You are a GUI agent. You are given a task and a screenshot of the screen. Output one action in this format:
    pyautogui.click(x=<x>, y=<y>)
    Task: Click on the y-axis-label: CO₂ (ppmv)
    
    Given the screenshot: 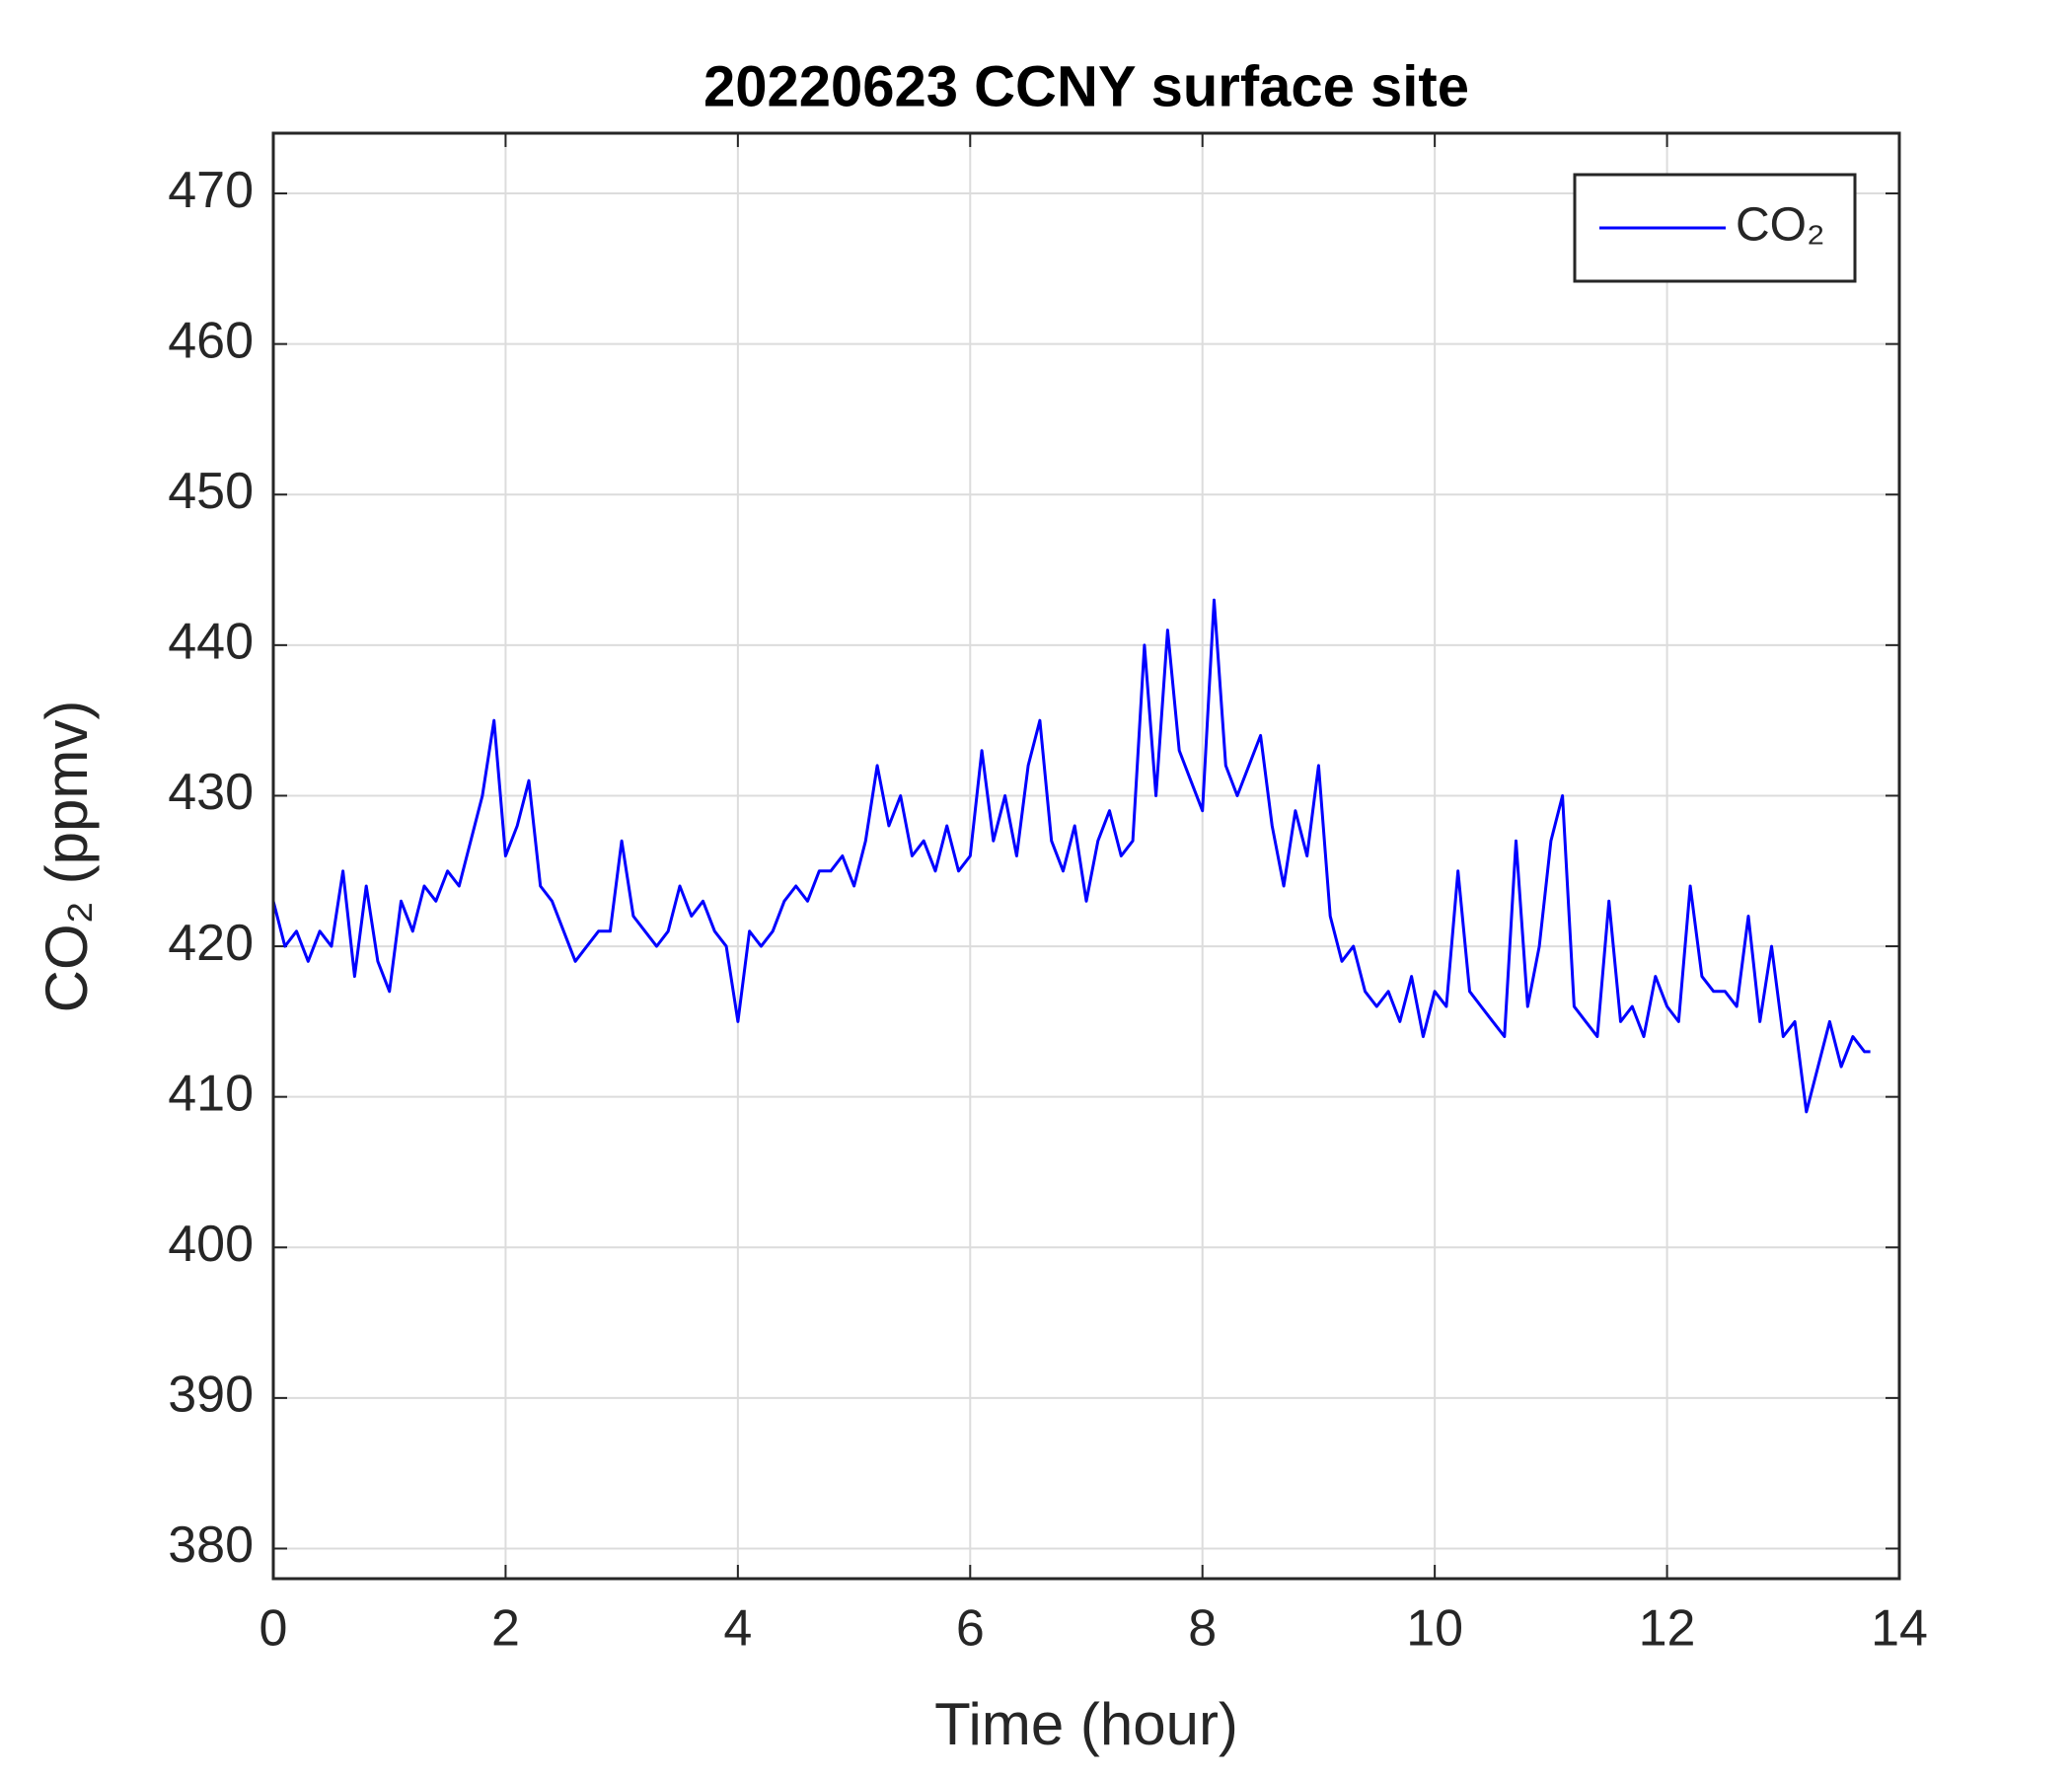 What is the action you would take?
    pyautogui.click(x=67, y=857)
    